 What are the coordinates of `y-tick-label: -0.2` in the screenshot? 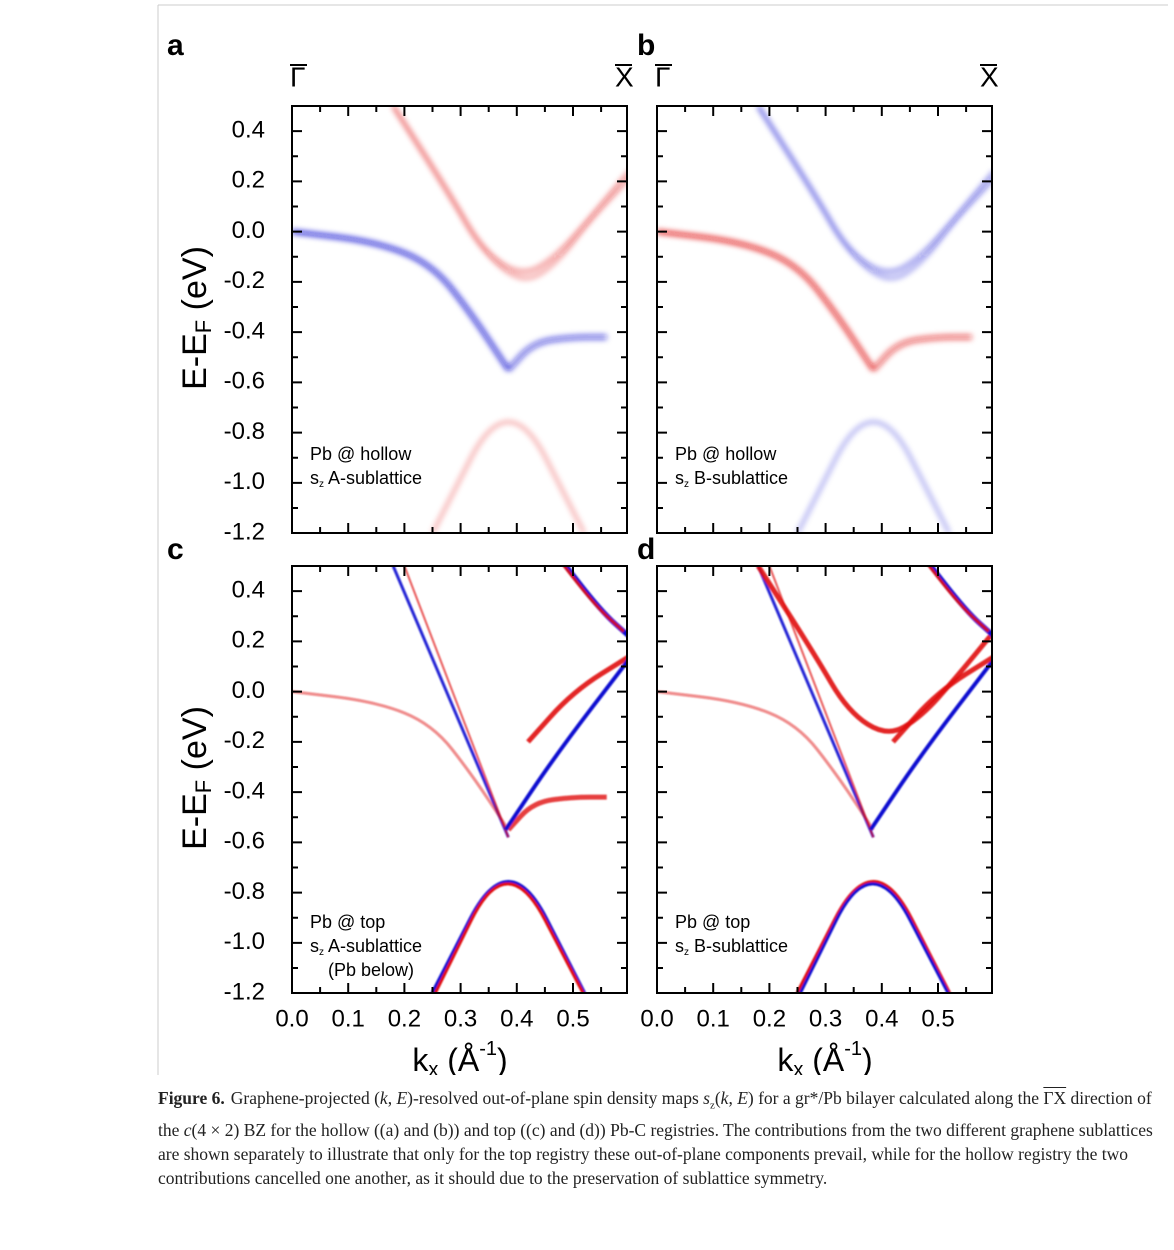 It's located at (244, 280).